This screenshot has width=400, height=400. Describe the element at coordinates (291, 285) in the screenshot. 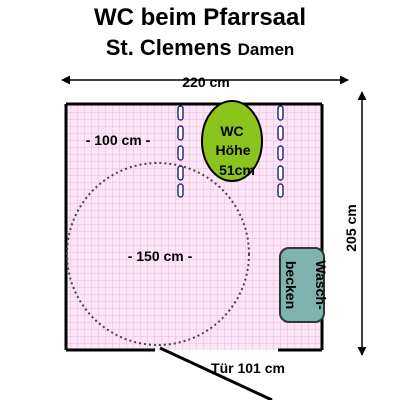

I see `washbasin-label-2: becken` at that location.